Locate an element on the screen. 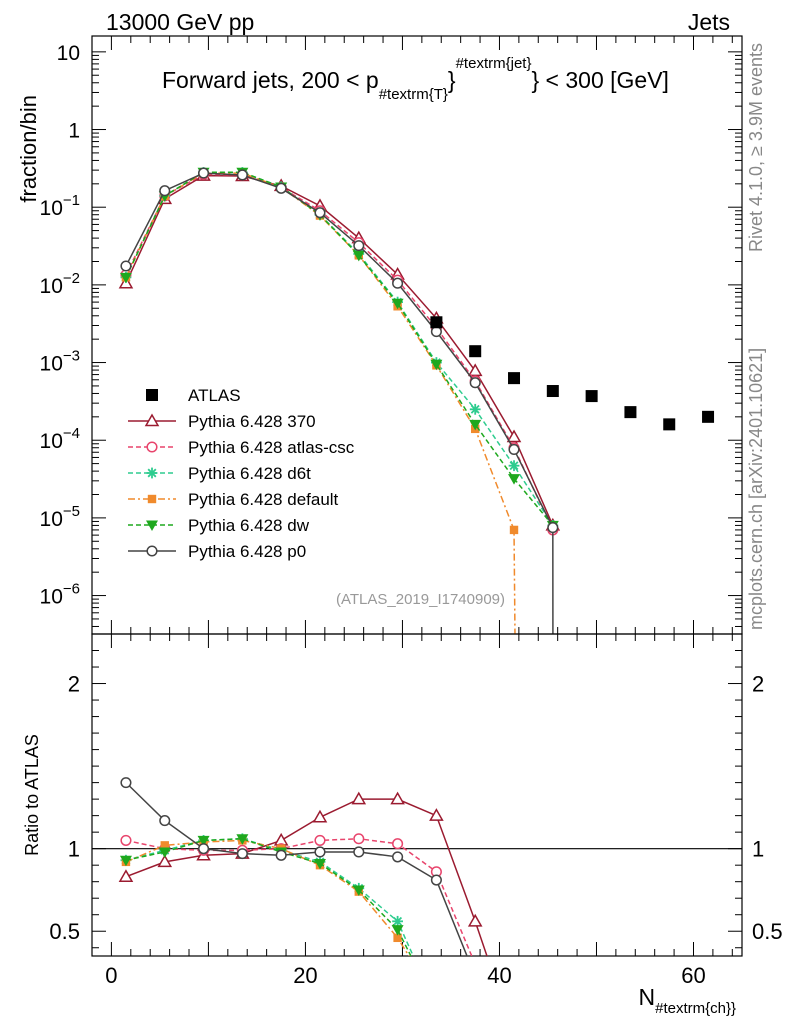 The width and height of the screenshot is (786, 1024). y-tick-exponent: −3 is located at coordinates (71, 356).